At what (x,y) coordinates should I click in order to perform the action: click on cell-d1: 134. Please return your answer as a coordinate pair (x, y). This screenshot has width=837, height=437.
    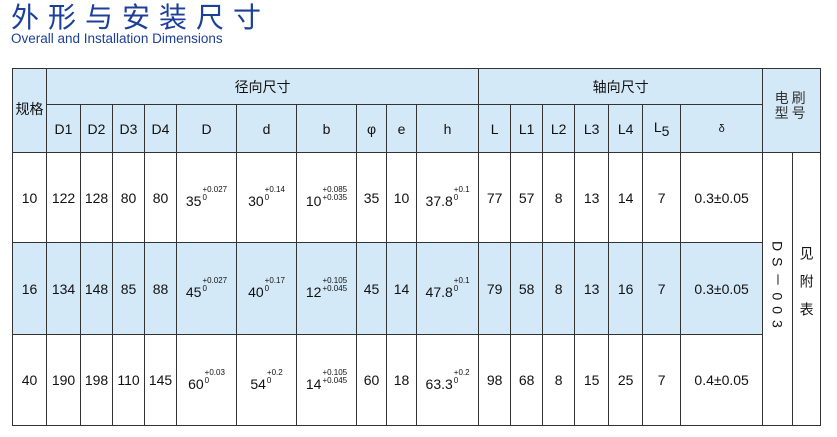
    Looking at the image, I should click on (63, 288).